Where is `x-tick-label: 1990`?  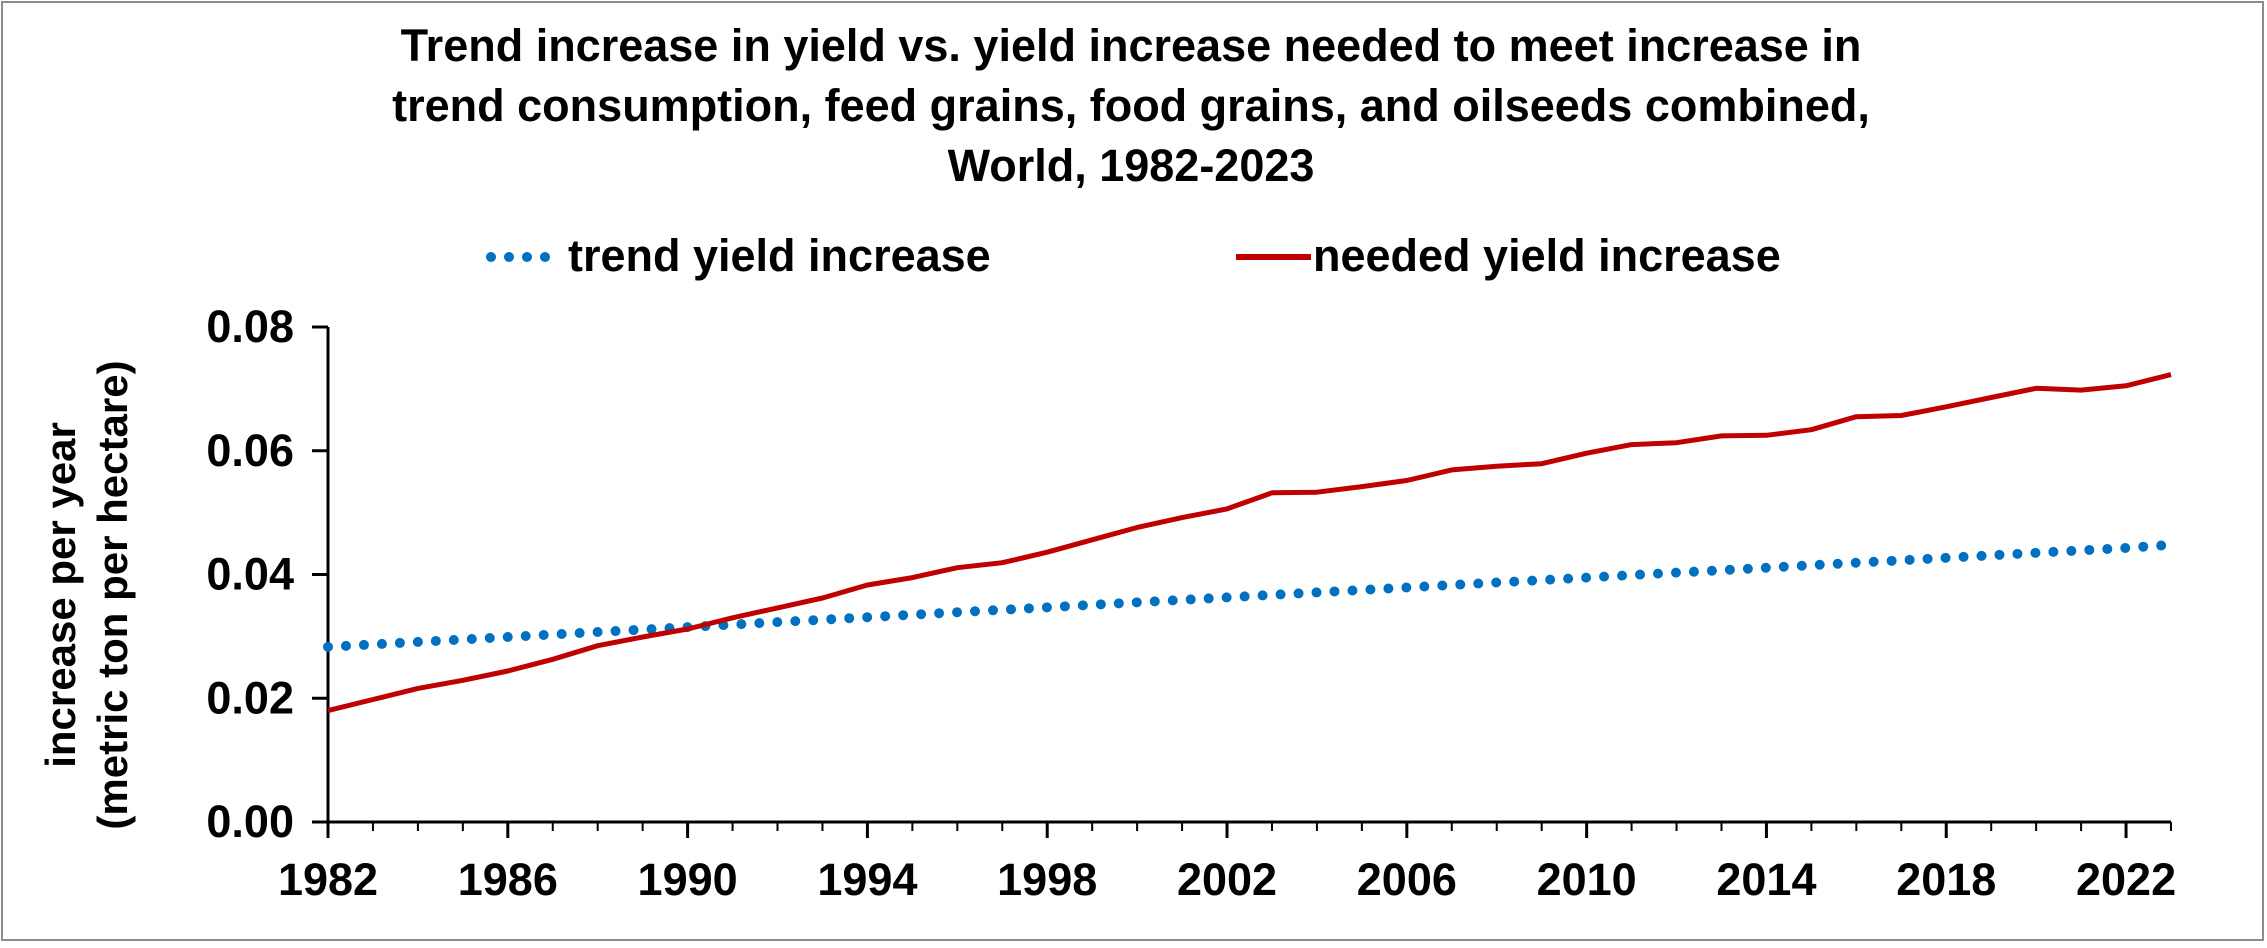
x-tick-label: 1990 is located at coordinates (688, 879).